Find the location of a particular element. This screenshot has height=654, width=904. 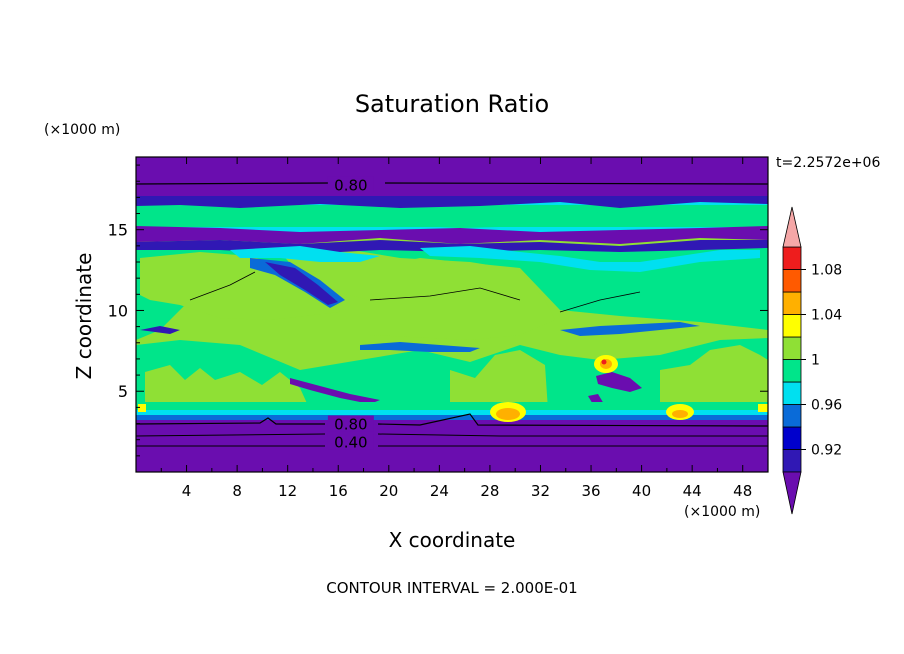

colorbar-tick-label: 0.92 is located at coordinates (826, 451).